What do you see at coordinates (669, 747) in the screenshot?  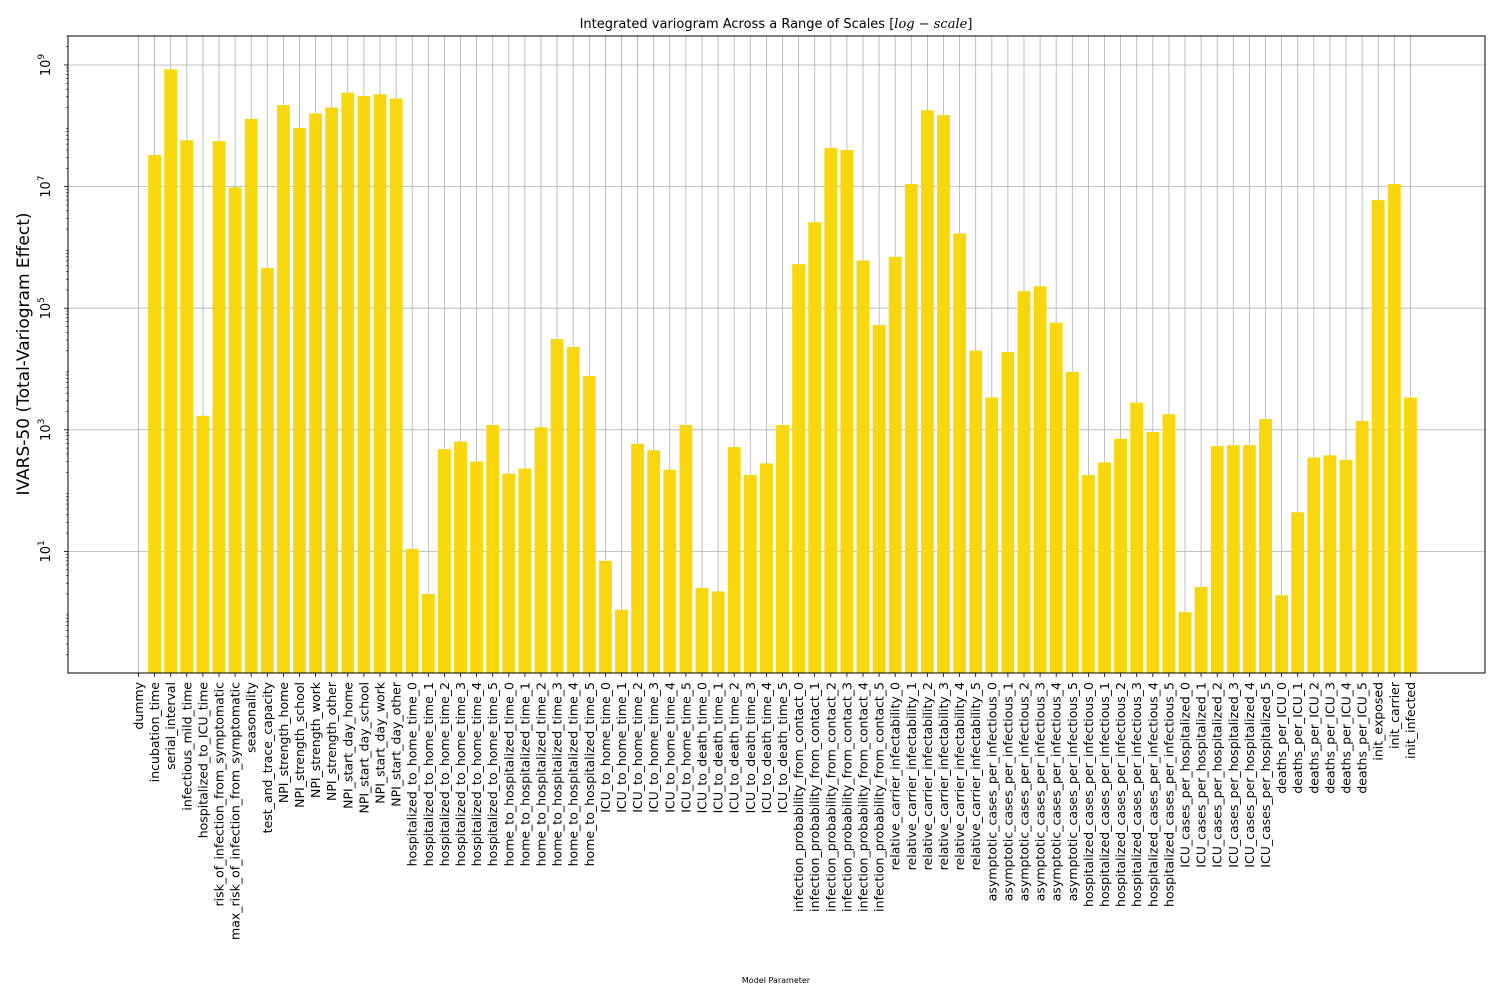 I see `x-tick-label: ICU_to_home_time_4` at bounding box center [669, 747].